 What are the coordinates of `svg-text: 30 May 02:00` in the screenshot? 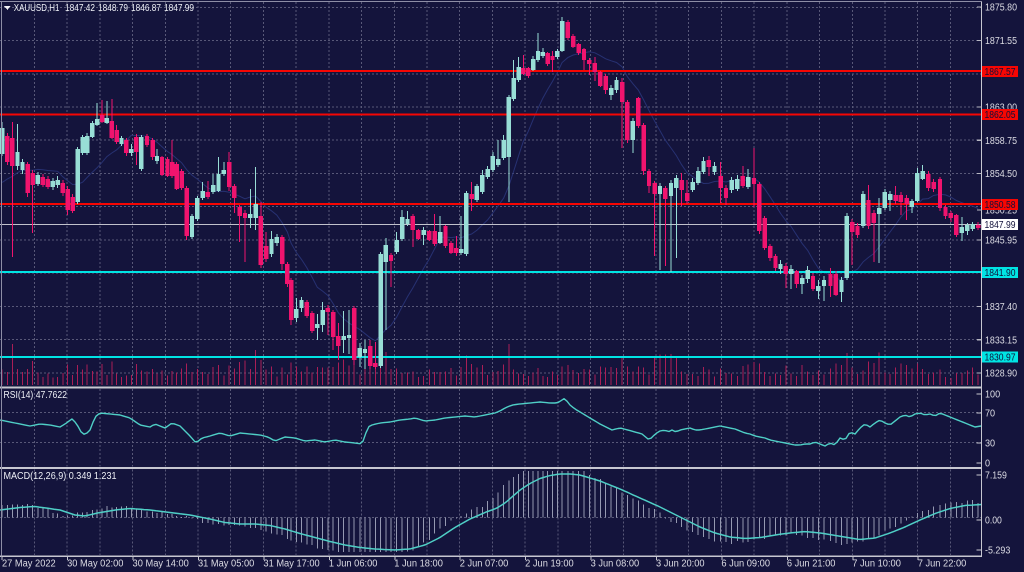 It's located at (95, 564).